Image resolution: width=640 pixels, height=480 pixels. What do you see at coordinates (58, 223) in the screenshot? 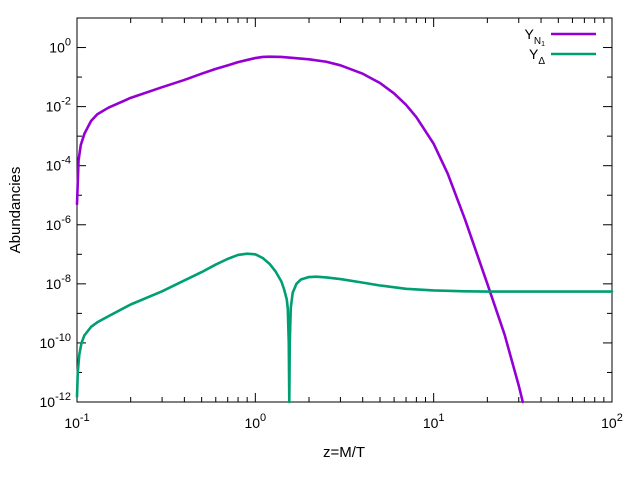
I see `y-tick-label: 10⁻⁶` at bounding box center [58, 223].